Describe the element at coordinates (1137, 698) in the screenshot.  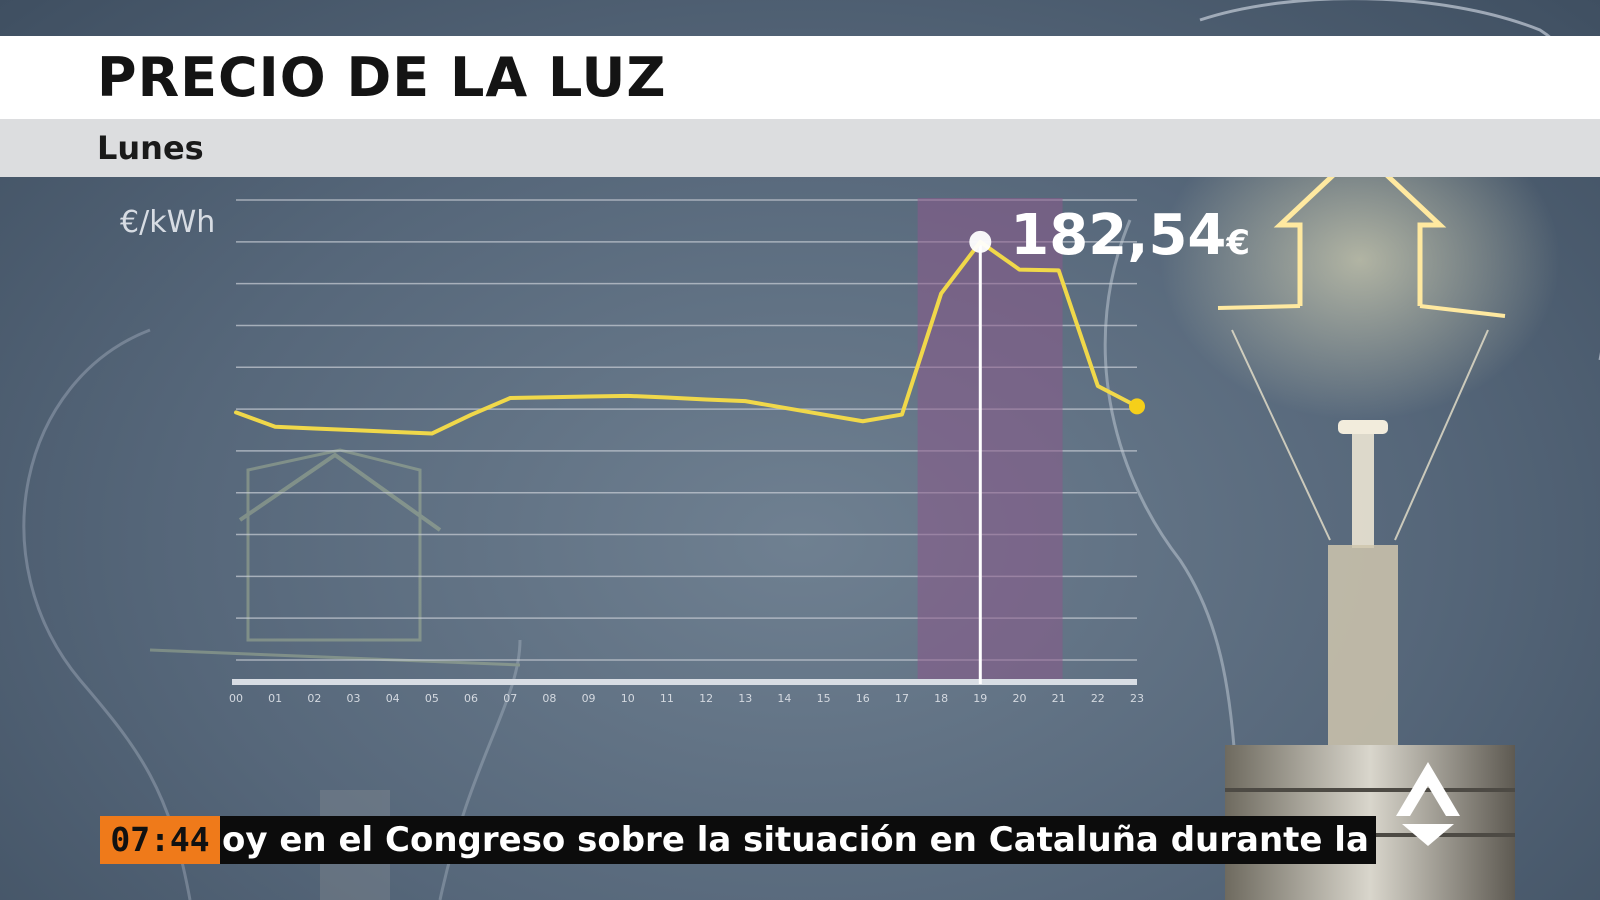
I see `x-tick-label: 23` at that location.